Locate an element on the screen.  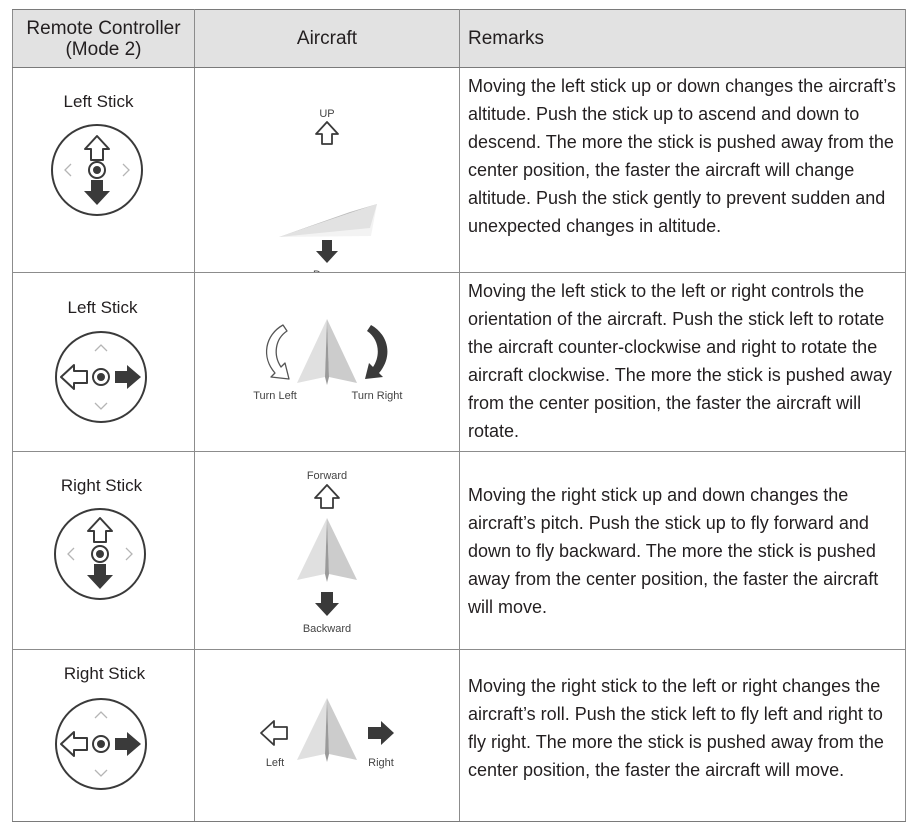
aircraft-side-icon is located at coordinates (328, 220).